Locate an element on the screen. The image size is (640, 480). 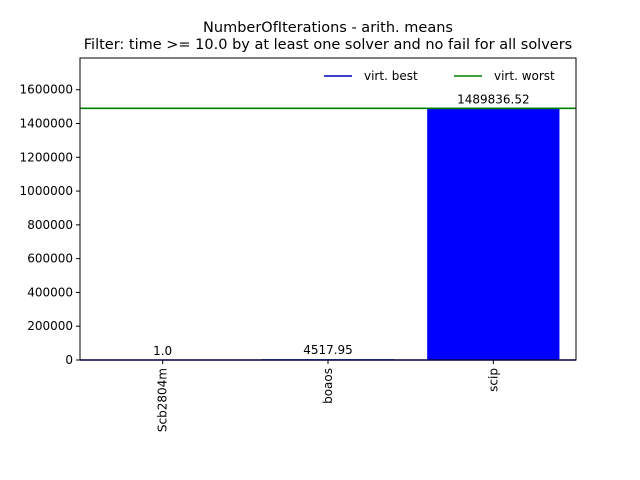
y-tick-label: 1200000 is located at coordinates (46, 157).